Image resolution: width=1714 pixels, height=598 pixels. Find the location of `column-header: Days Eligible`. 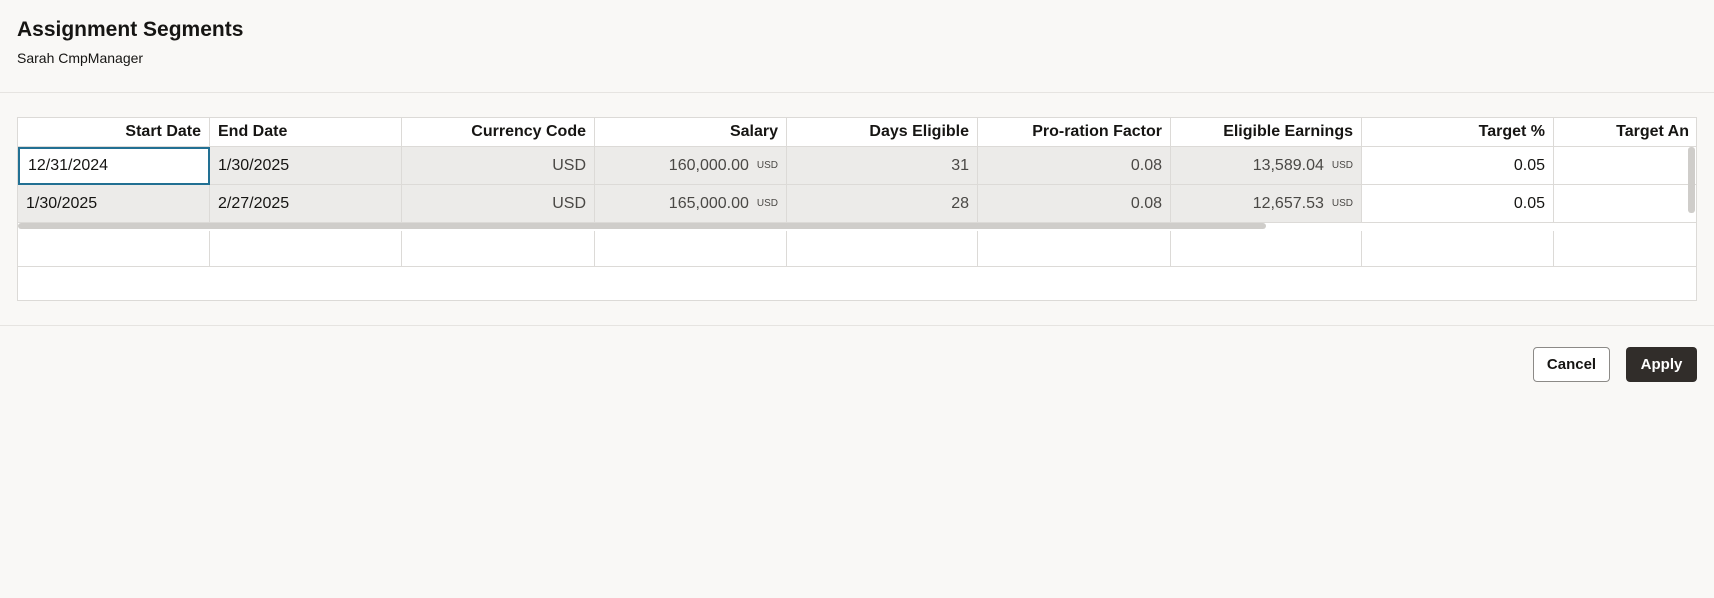

column-header: Days Eligible is located at coordinates (882, 132).